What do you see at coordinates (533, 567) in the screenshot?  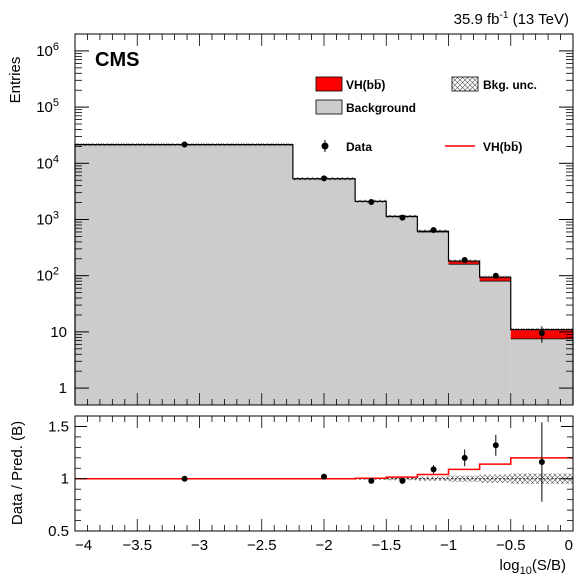 I see `ratio-x-title: log10(S/B)` at bounding box center [533, 567].